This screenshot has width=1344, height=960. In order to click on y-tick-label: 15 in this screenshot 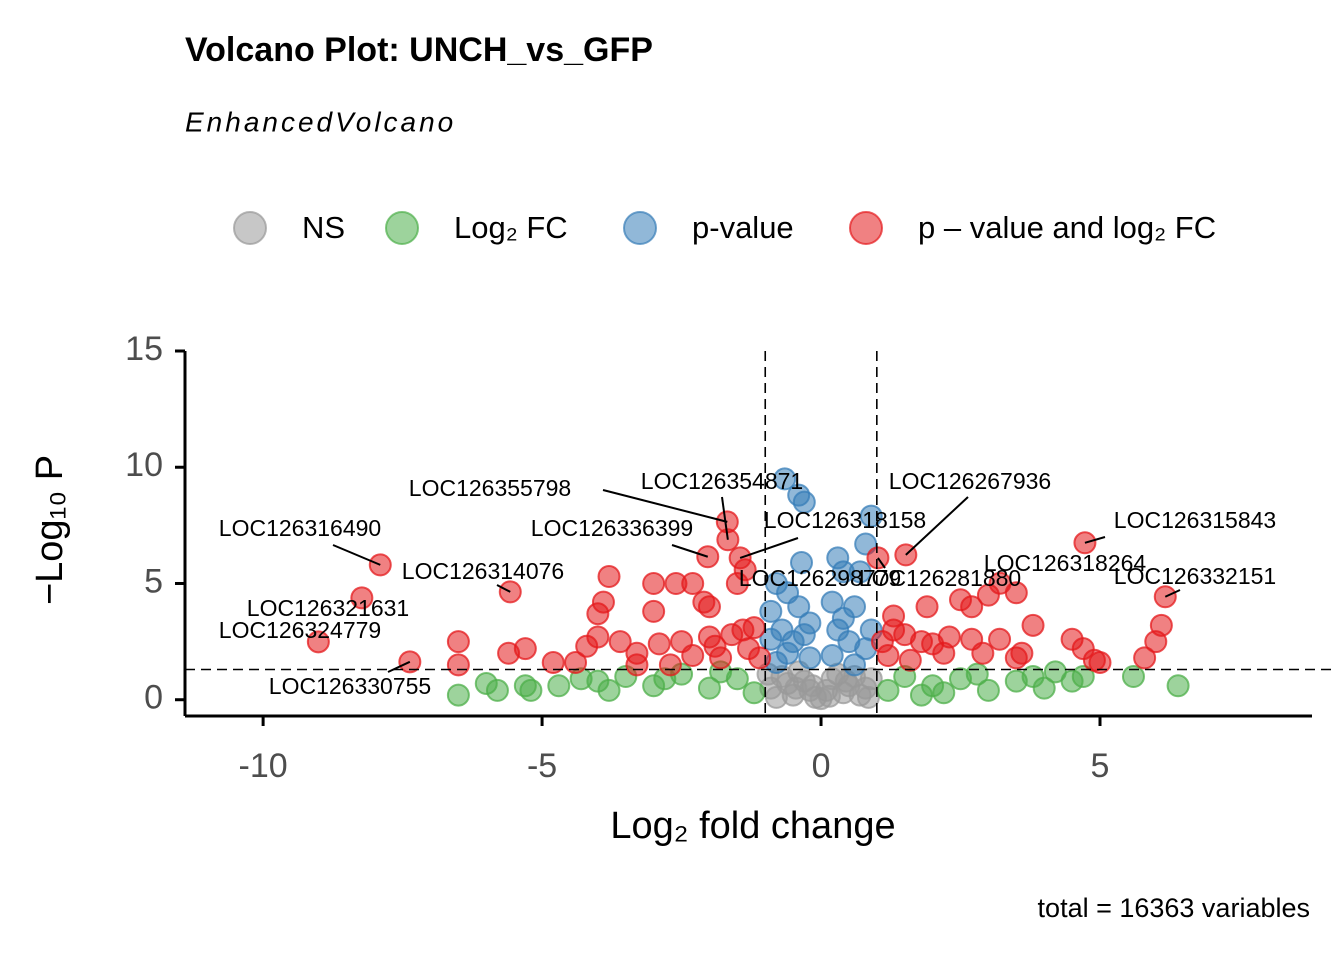, I will do `click(144, 349)`.